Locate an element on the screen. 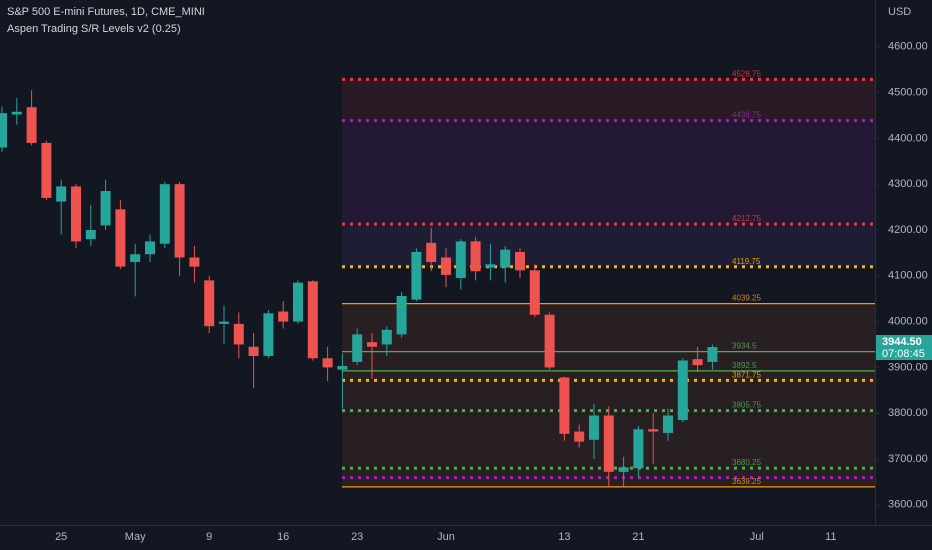  y-tick-label: 4200.00 is located at coordinates (908, 230).